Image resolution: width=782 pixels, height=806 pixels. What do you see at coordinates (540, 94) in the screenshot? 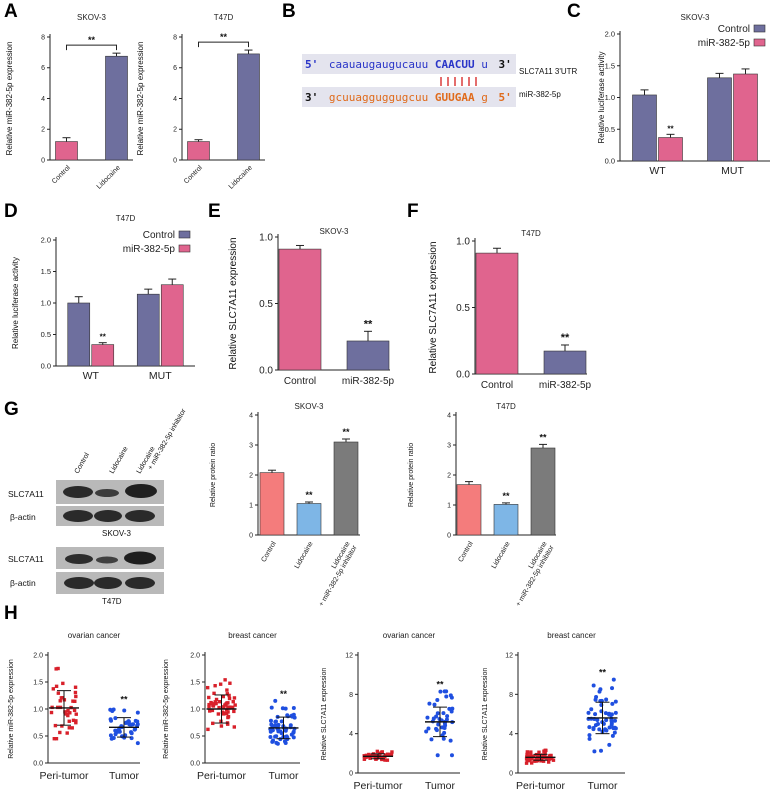
I see `mirna-label: miR-382-5p` at bounding box center [540, 94].